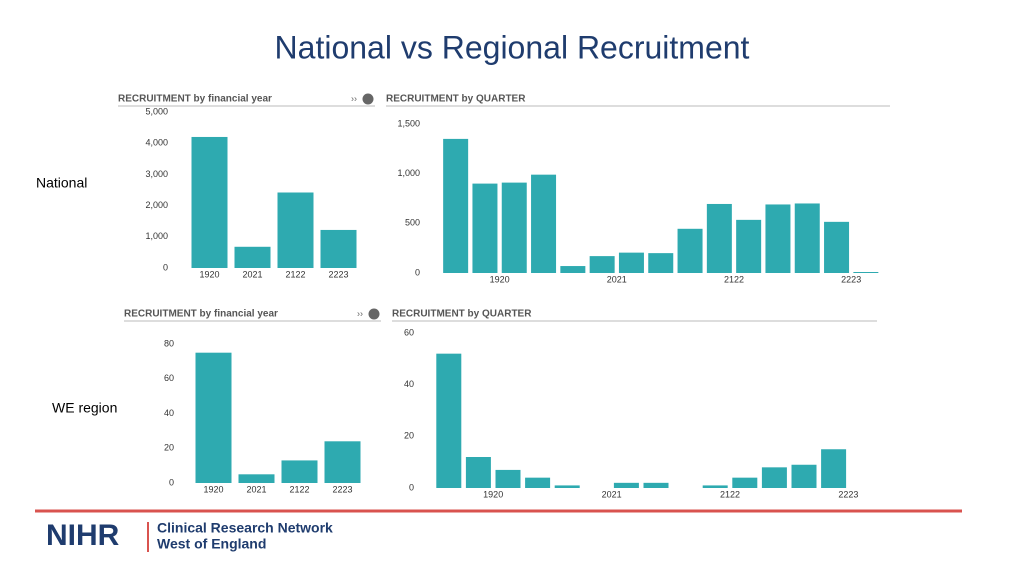  What do you see at coordinates (512, 47) in the screenshot?
I see `slide-title: National vs Regional Recruitment` at bounding box center [512, 47].